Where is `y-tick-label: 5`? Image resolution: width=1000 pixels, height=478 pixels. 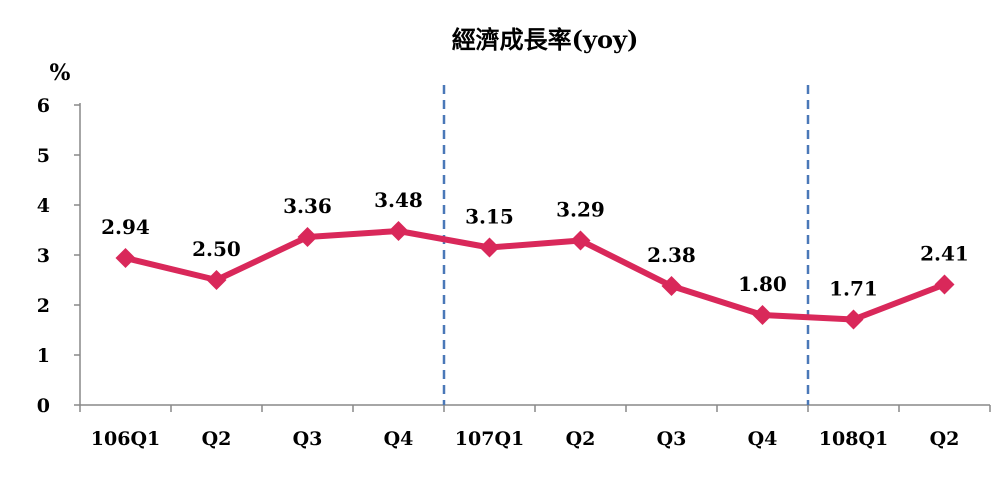
y-tick-label: 5 is located at coordinates (43, 156).